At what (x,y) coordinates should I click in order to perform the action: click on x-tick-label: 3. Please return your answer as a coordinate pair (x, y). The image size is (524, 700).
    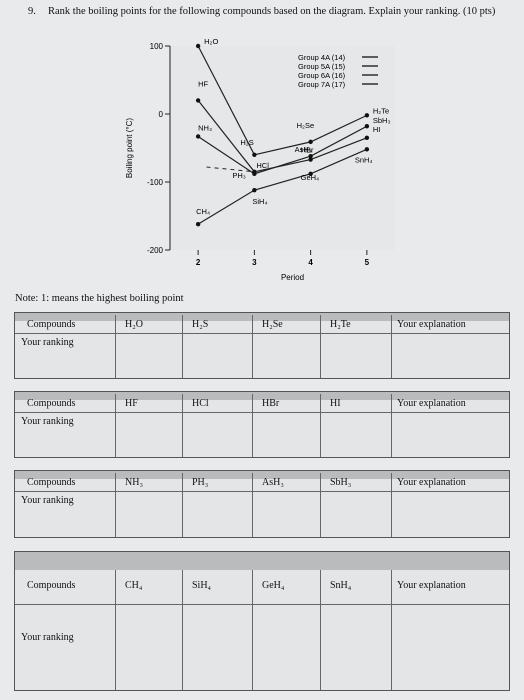
    Looking at the image, I should click on (254, 262).